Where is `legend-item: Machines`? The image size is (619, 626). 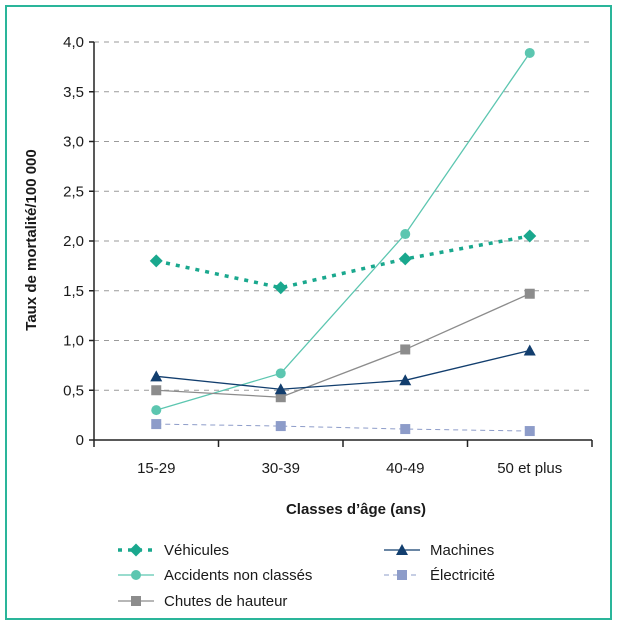
legend-item: Machines is located at coordinates (439, 550).